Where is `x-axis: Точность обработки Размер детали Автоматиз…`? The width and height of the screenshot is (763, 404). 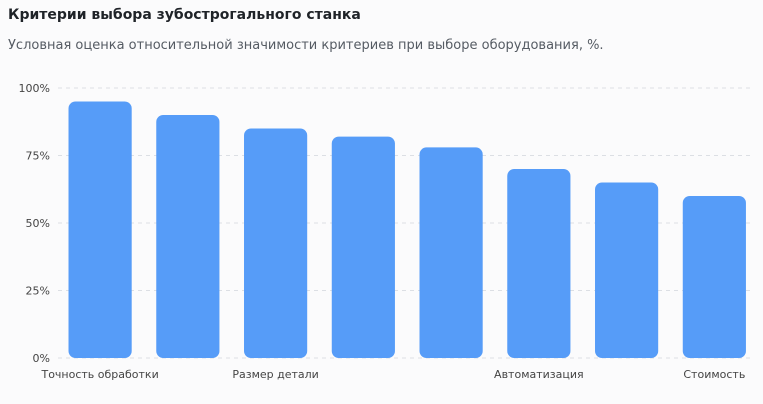
x-axis: Точность обработки Размер детали Автоматиз… is located at coordinates (392, 374).